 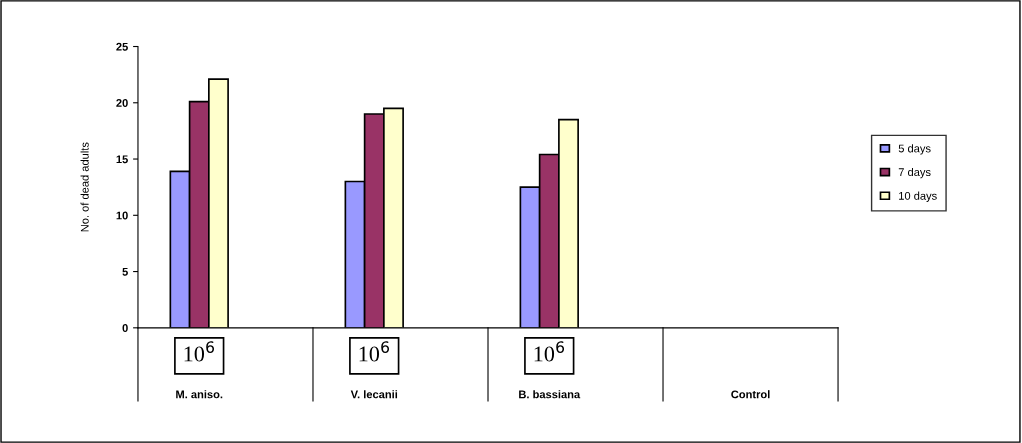 I want to click on y-tick-label: 25, so click(x=122, y=46).